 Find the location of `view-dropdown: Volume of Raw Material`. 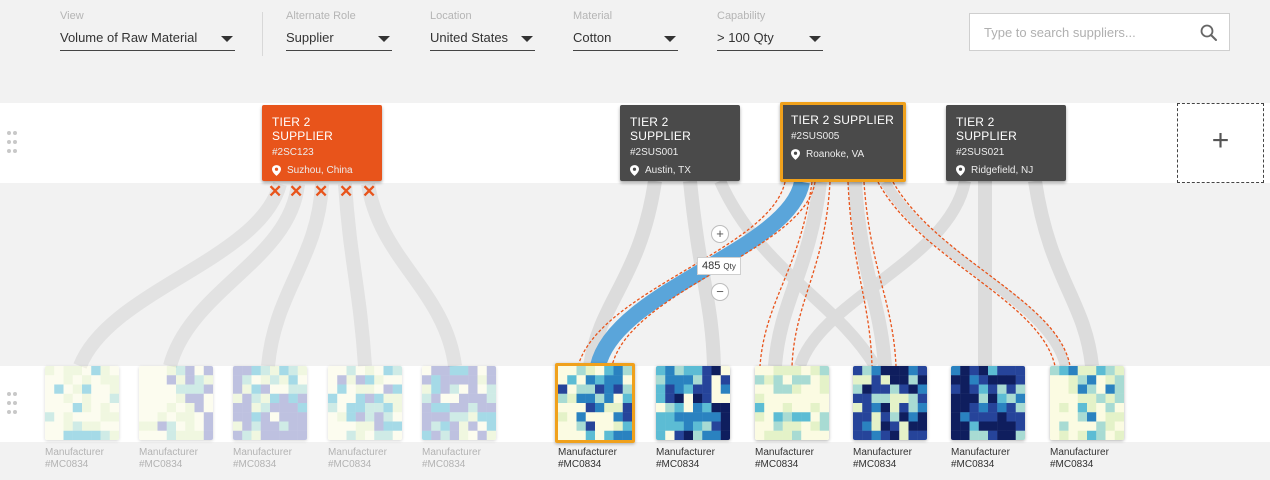

view-dropdown: Volume of Raw Material is located at coordinates (147, 40).